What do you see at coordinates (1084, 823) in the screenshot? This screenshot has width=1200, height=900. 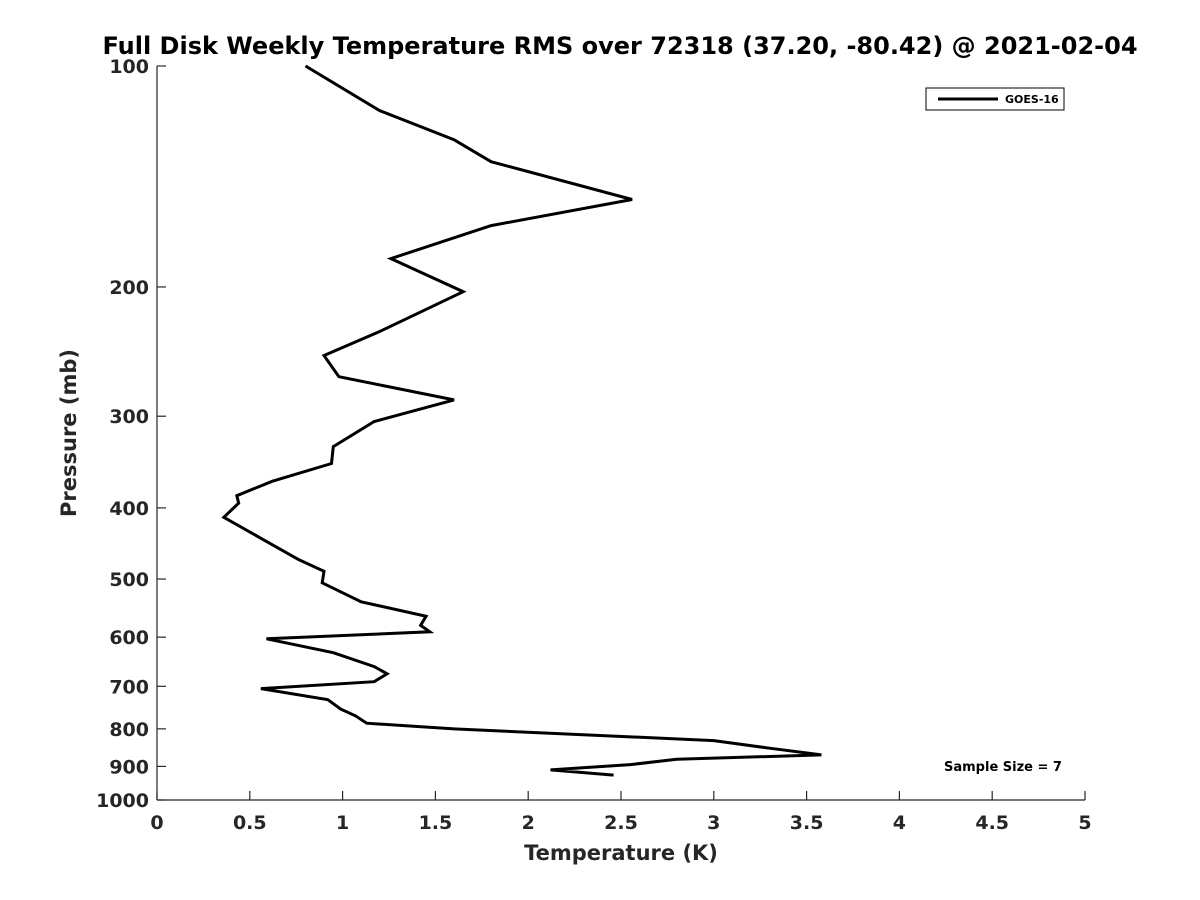 I see `x-tick-label: 5` at bounding box center [1084, 823].